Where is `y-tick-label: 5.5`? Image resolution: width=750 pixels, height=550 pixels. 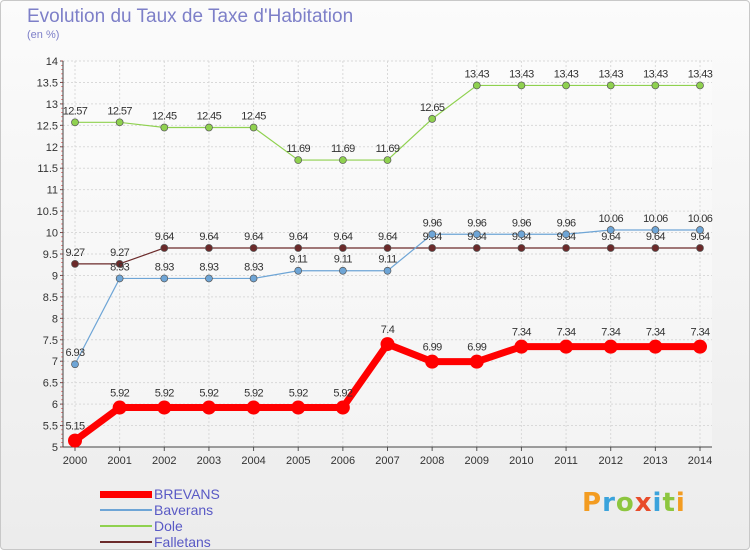 y-tick-label: 5.5 is located at coordinates (50, 427).